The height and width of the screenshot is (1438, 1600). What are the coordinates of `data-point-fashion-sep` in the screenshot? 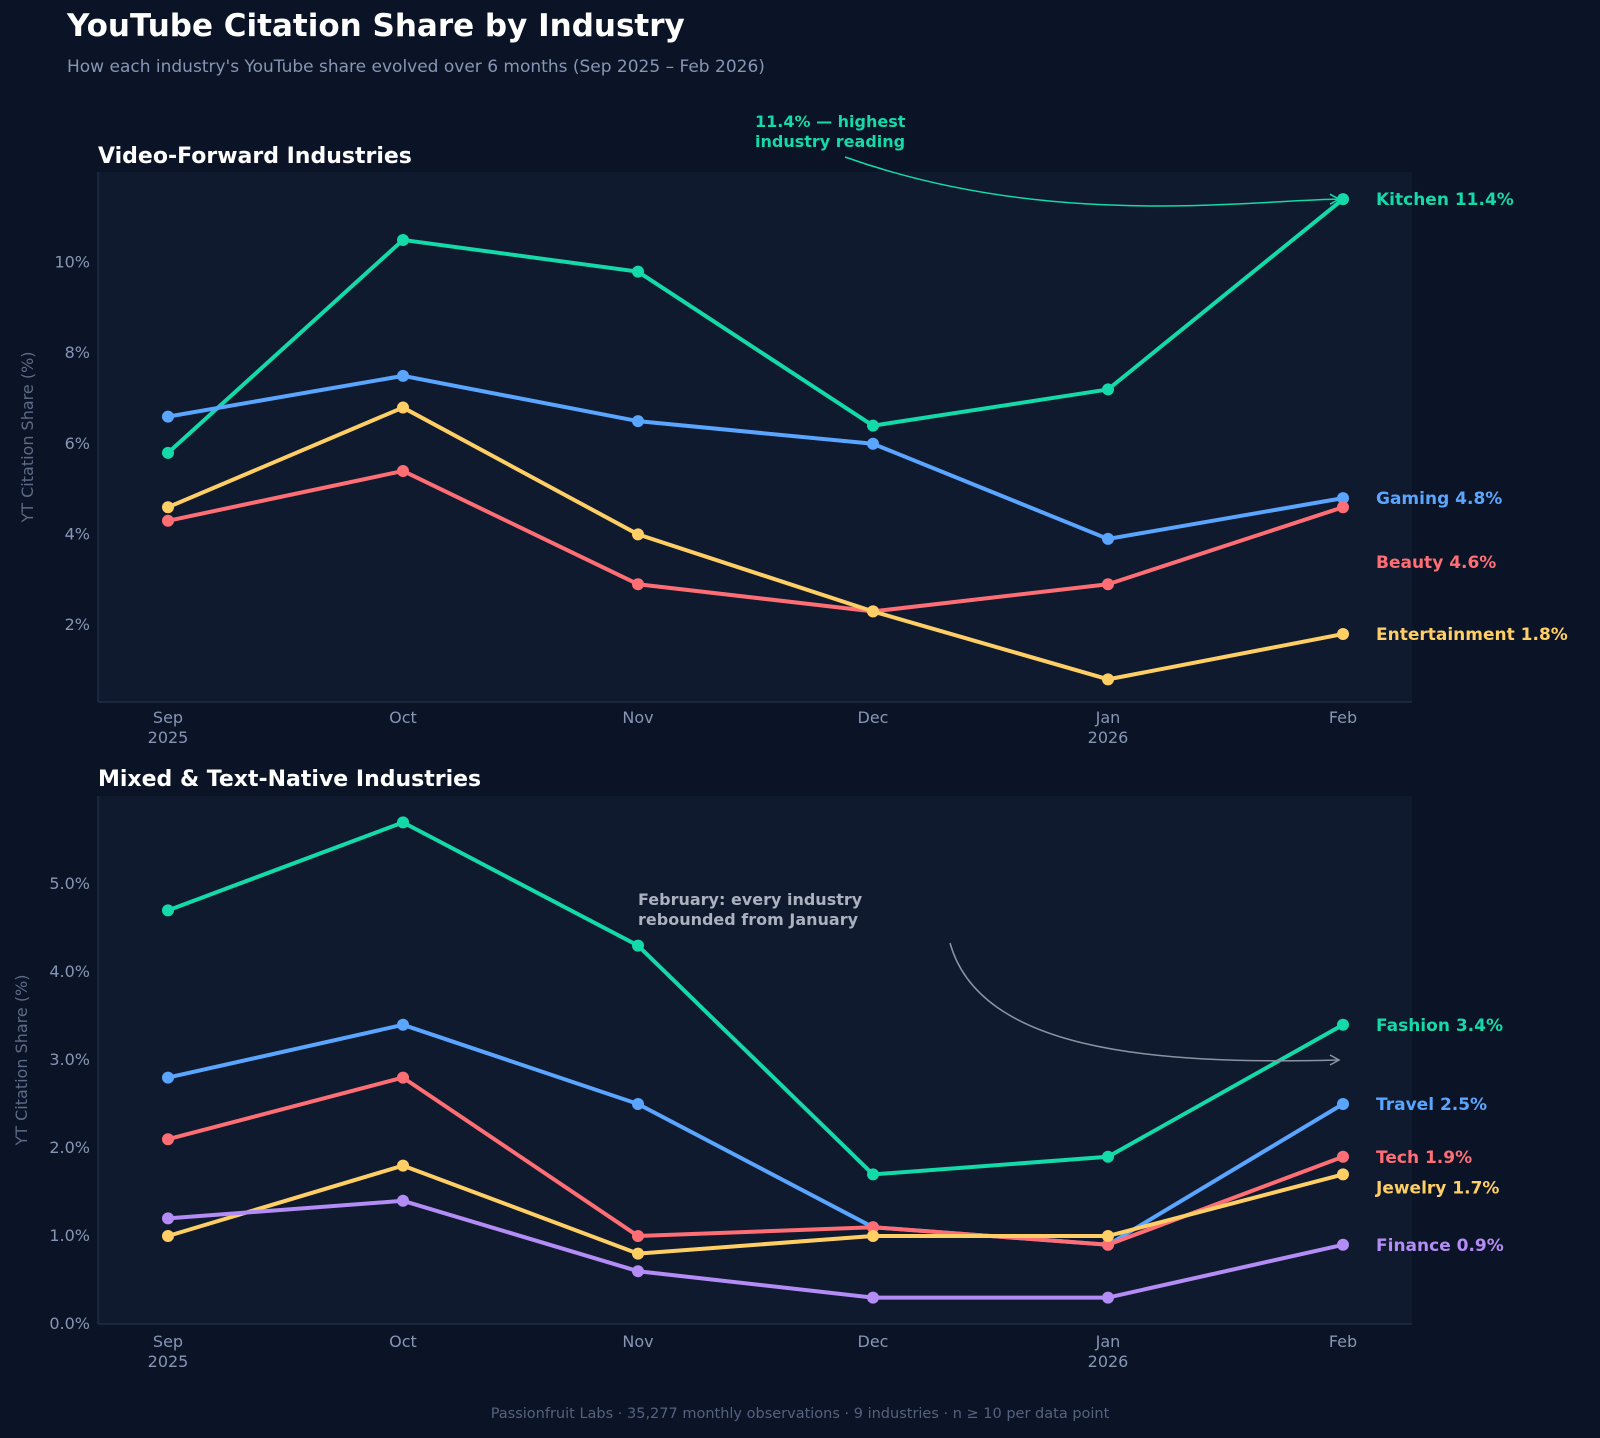 It's located at (168, 910).